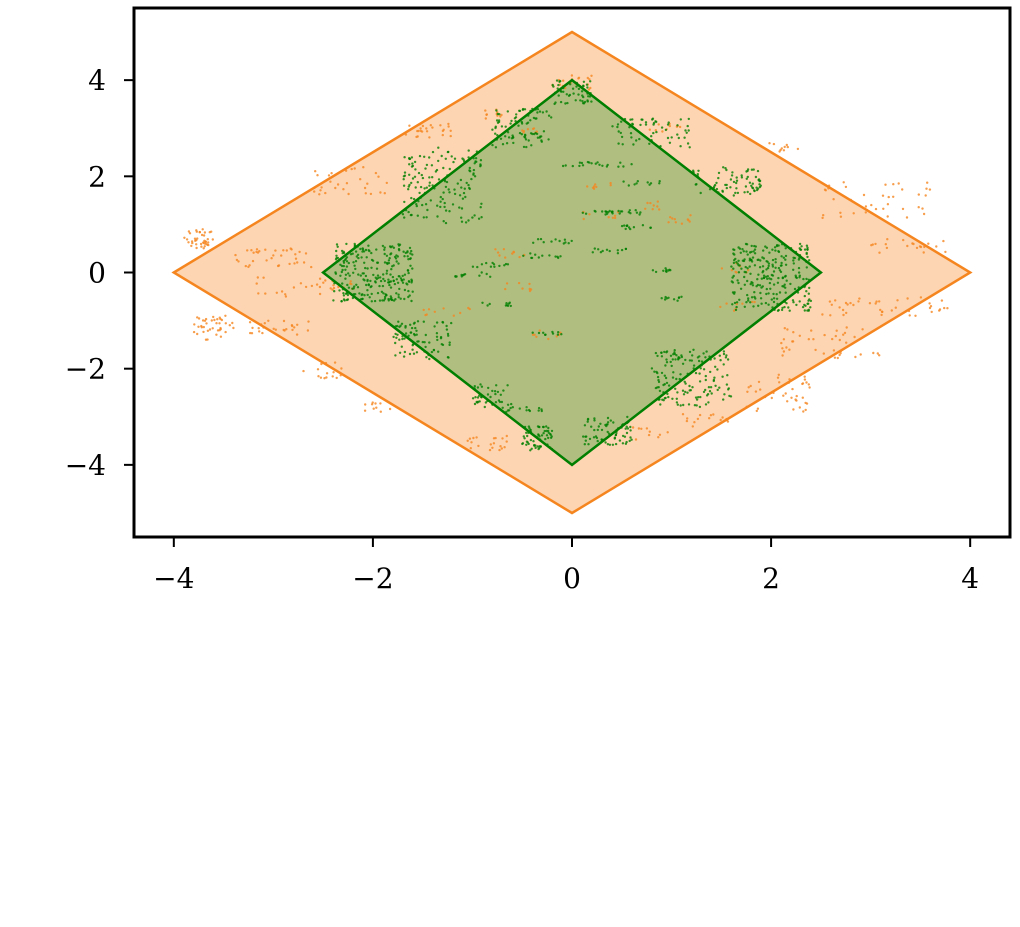  Describe the element at coordinates (173, 578) in the screenshot. I see `x-tick-label: −4` at that location.